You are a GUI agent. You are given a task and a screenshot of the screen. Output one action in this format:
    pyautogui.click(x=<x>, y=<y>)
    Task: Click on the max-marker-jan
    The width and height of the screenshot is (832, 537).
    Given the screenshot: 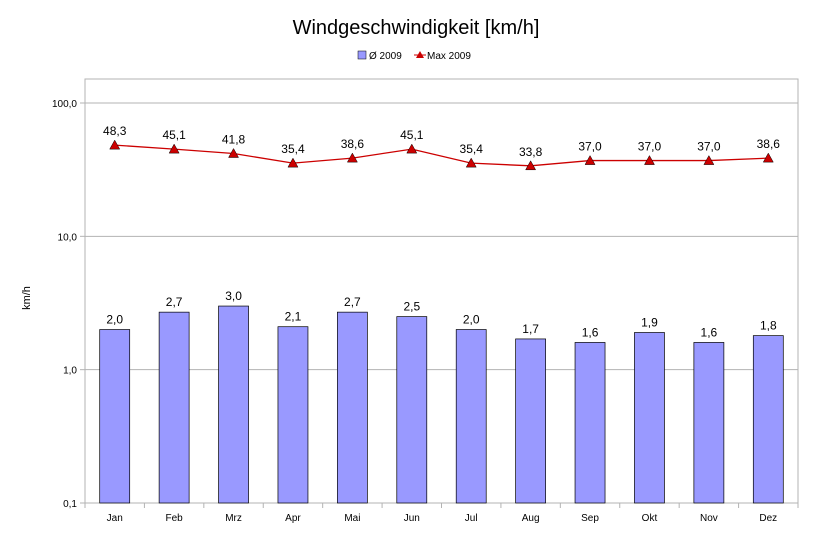 What is the action you would take?
    pyautogui.click(x=115, y=144)
    